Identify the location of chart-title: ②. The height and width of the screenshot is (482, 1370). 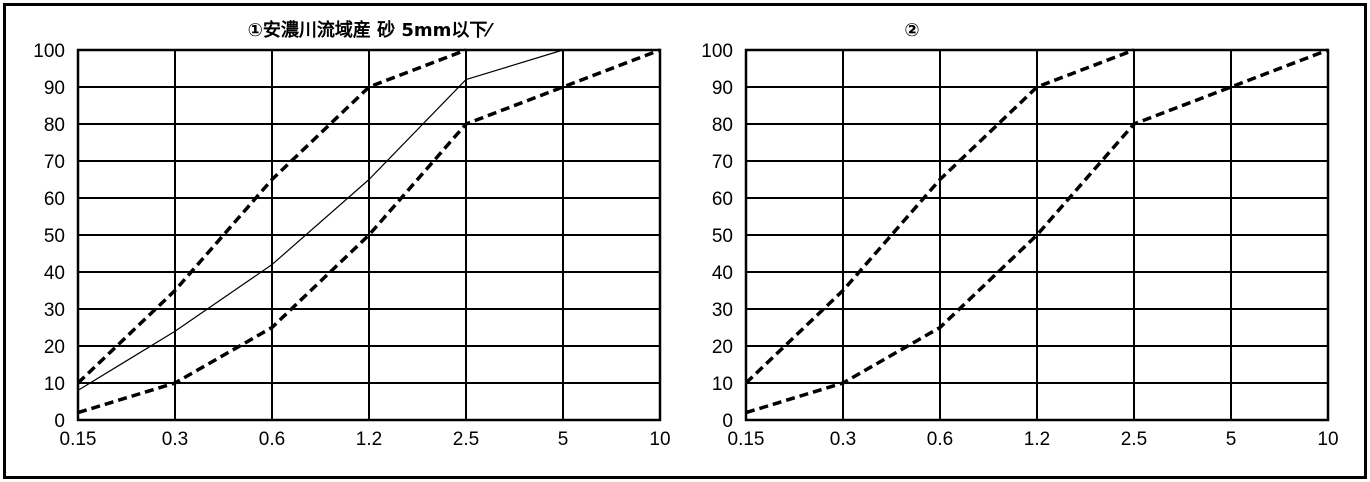
(911, 30).